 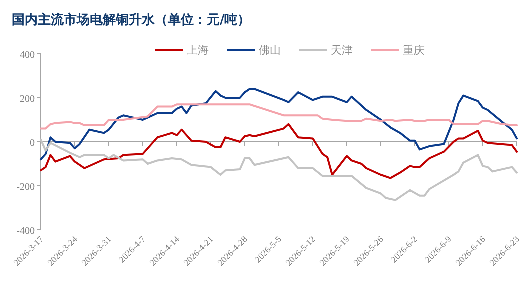 What do you see at coordinates (25, 231) in the screenshot?
I see `y-tick-label: -400` at bounding box center [25, 231].